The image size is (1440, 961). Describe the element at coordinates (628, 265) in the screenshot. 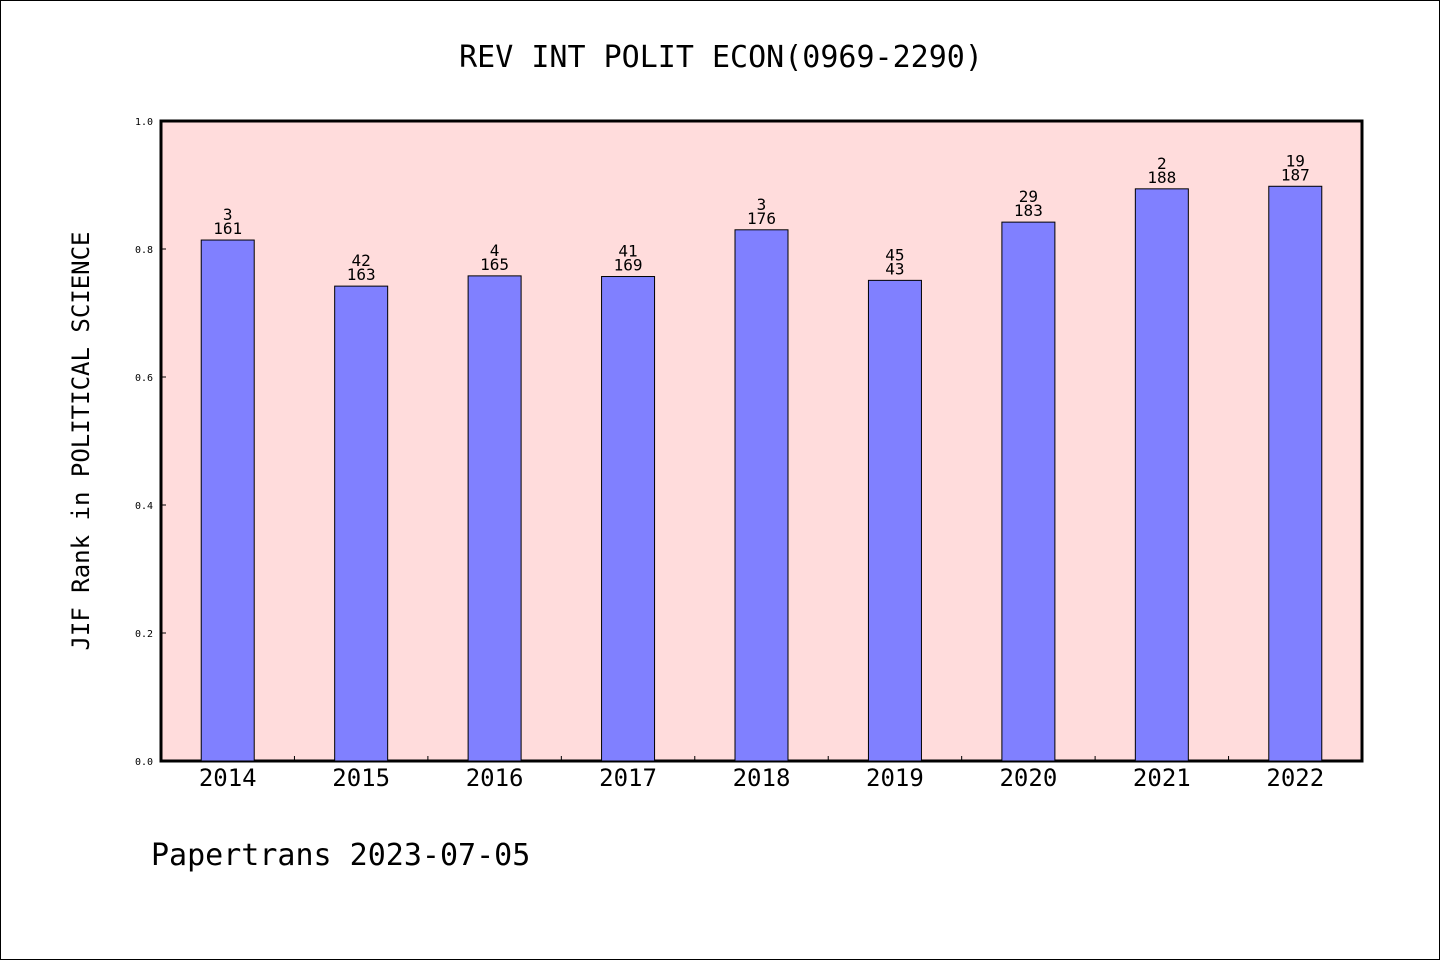

I see `bar-total-label: 169` at that location.